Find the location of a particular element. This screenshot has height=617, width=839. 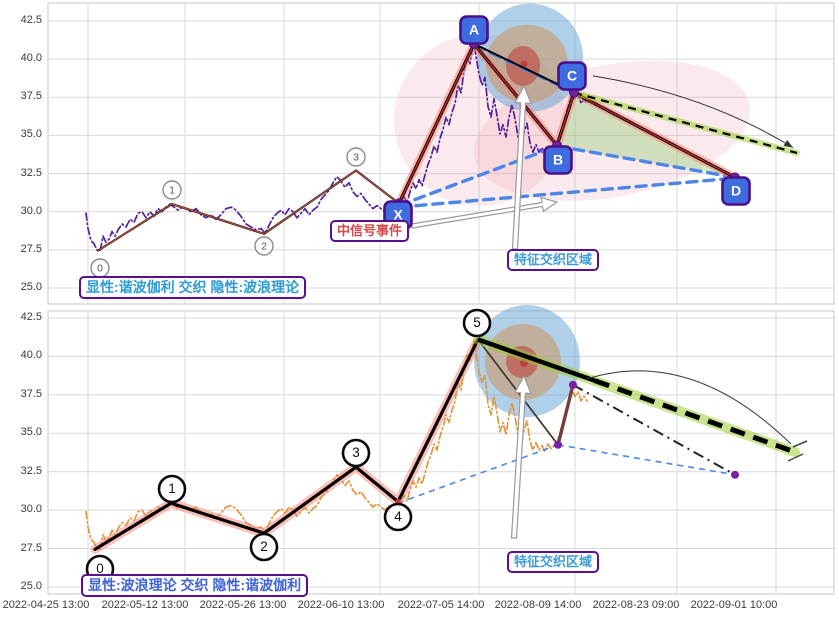

arc-arrowhead is located at coordinates (788, 143).